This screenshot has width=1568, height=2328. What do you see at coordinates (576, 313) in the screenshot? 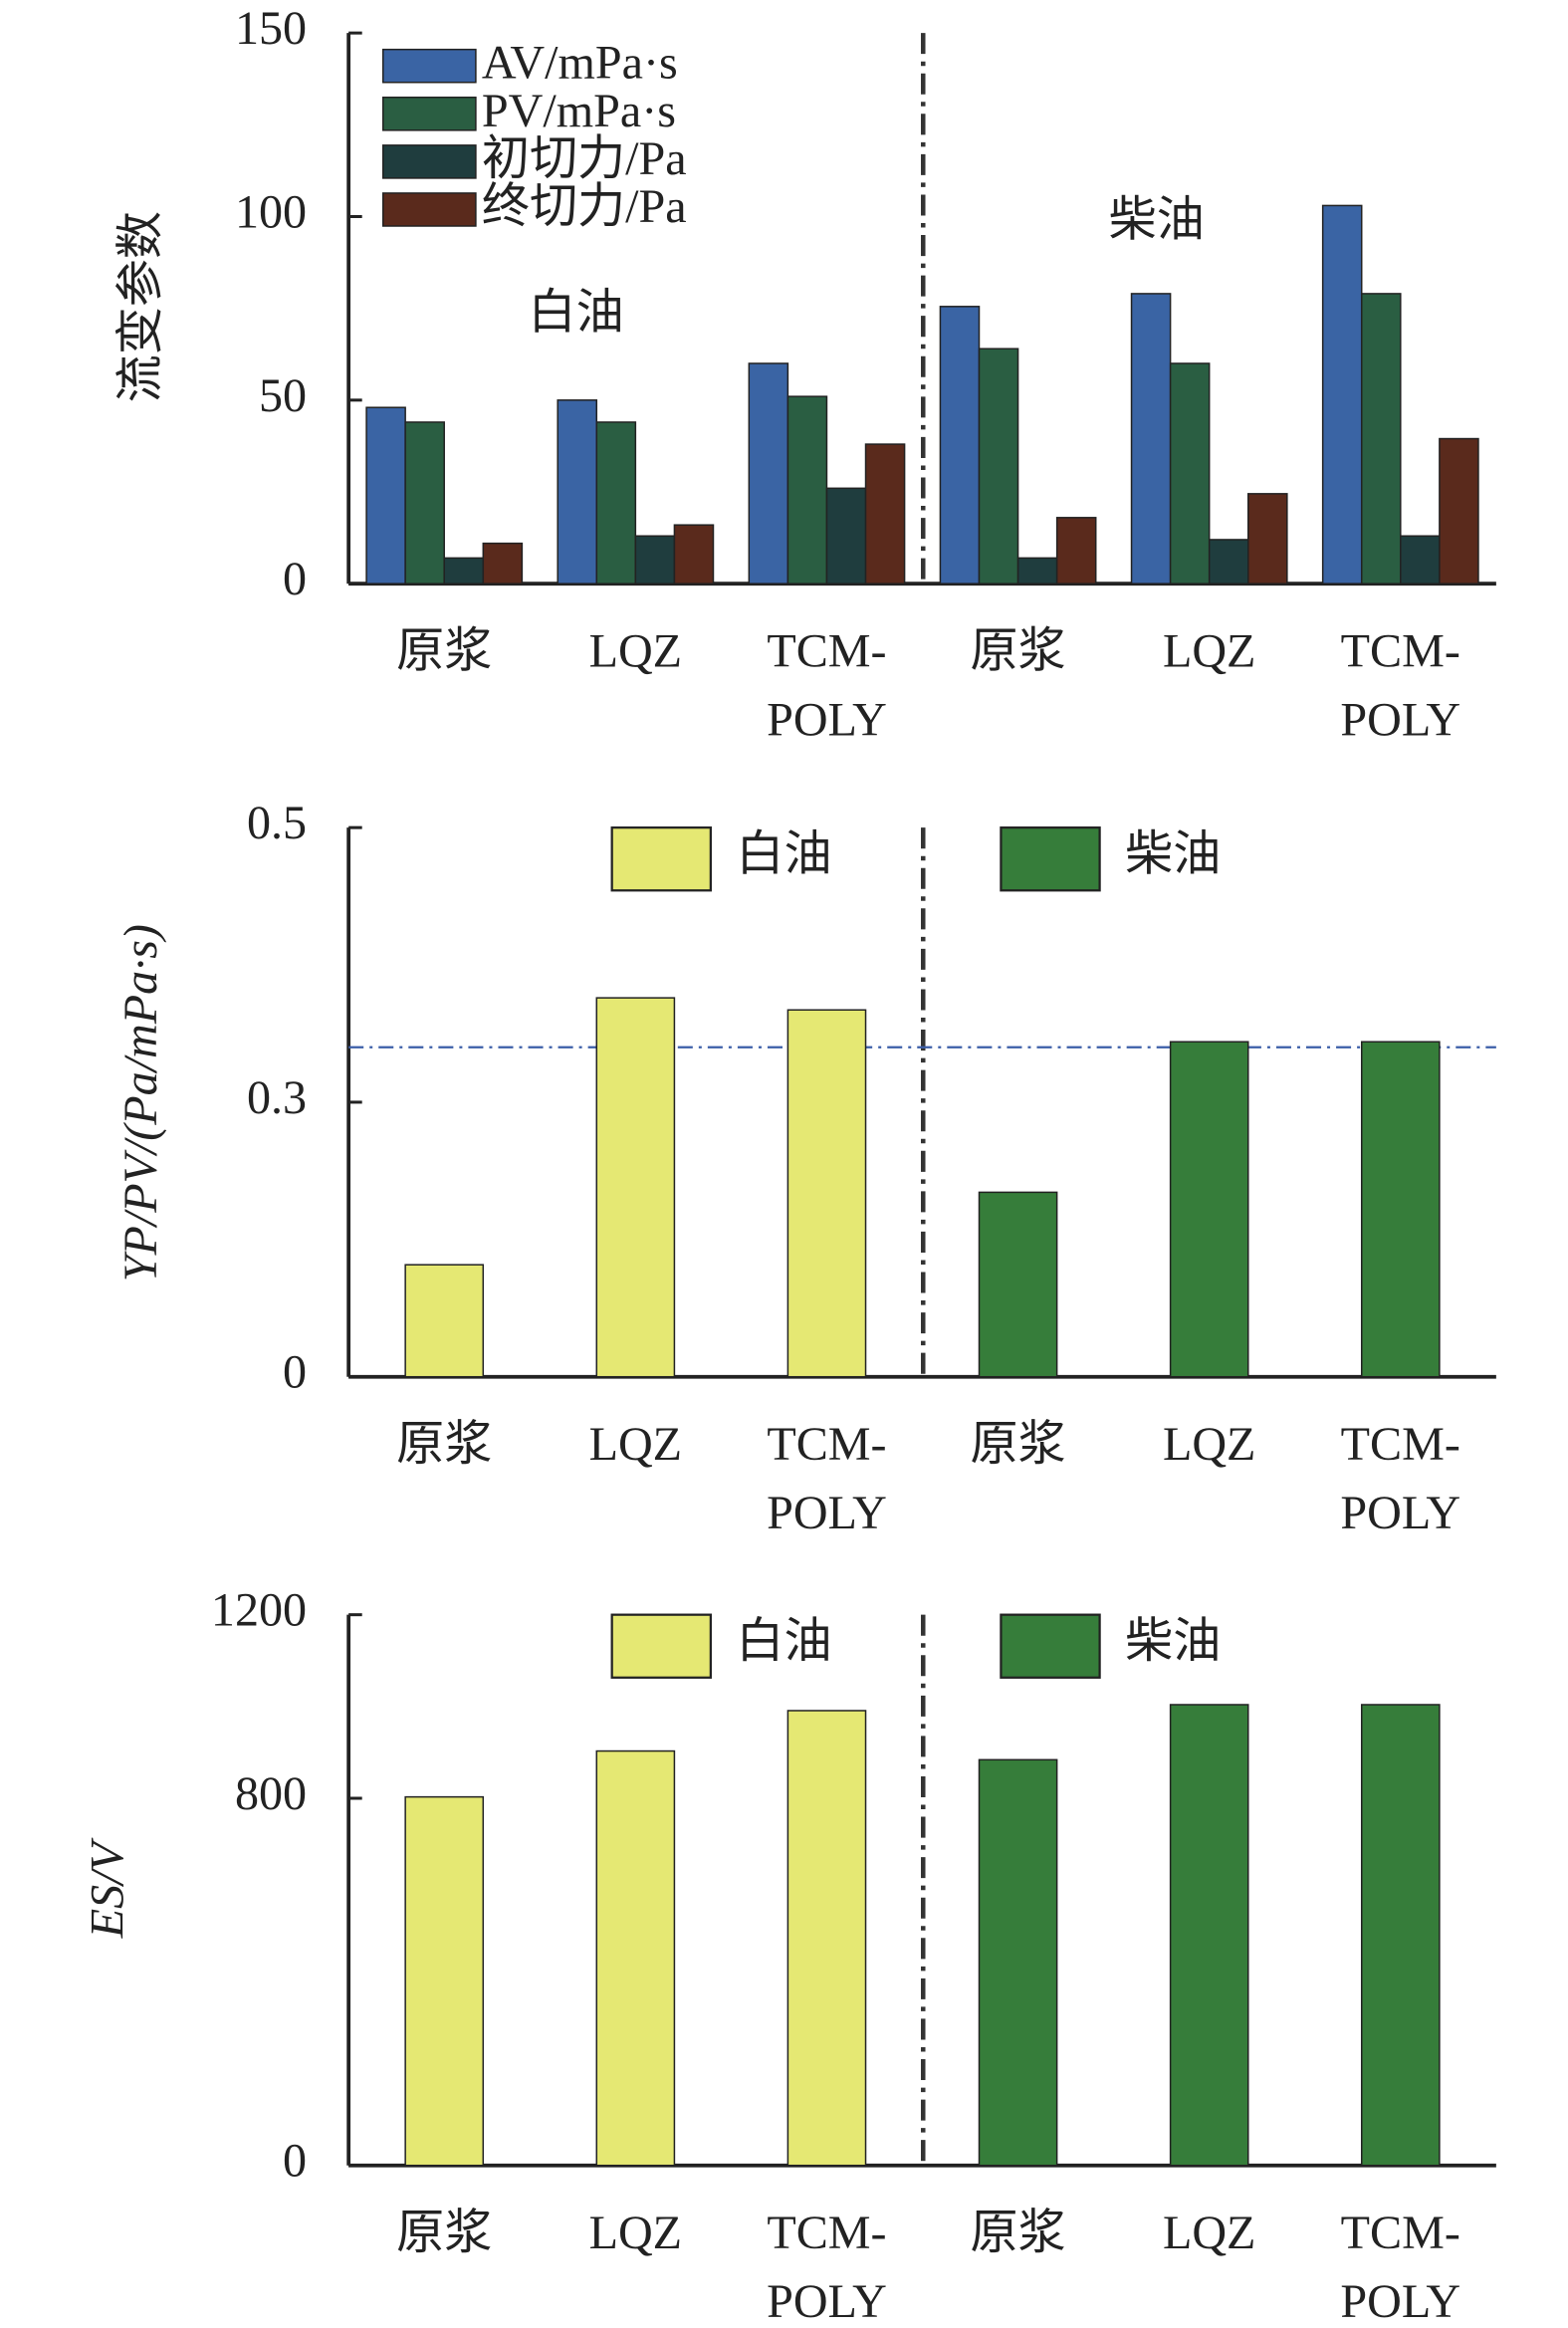
I see `annotation: 白油` at bounding box center [576, 313].